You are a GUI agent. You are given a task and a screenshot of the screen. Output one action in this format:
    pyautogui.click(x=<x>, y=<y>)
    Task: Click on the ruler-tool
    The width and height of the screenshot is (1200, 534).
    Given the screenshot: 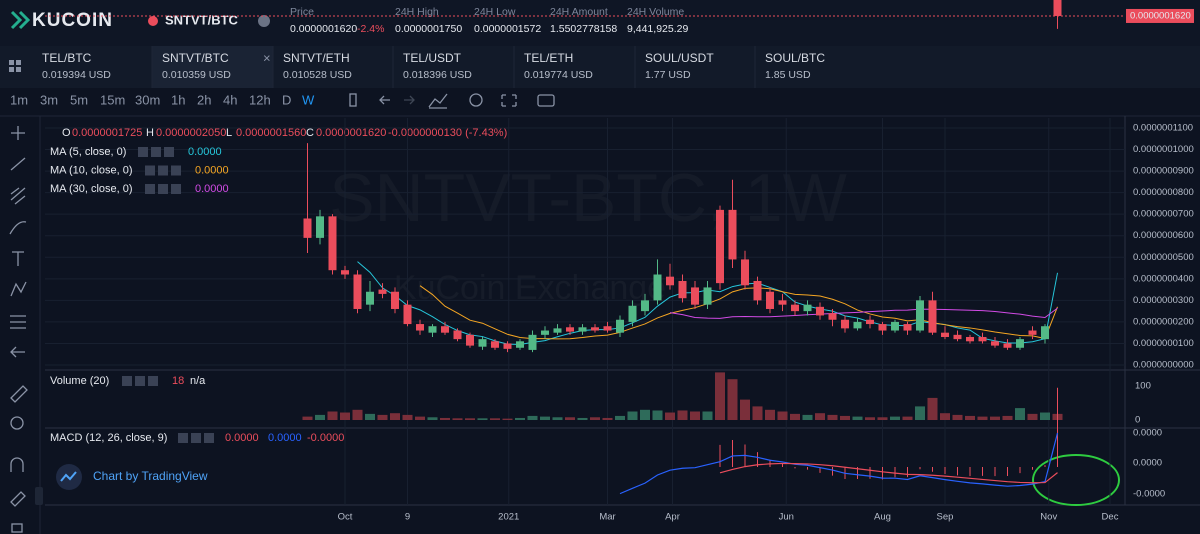 What is the action you would take?
    pyautogui.click(x=19, y=394)
    